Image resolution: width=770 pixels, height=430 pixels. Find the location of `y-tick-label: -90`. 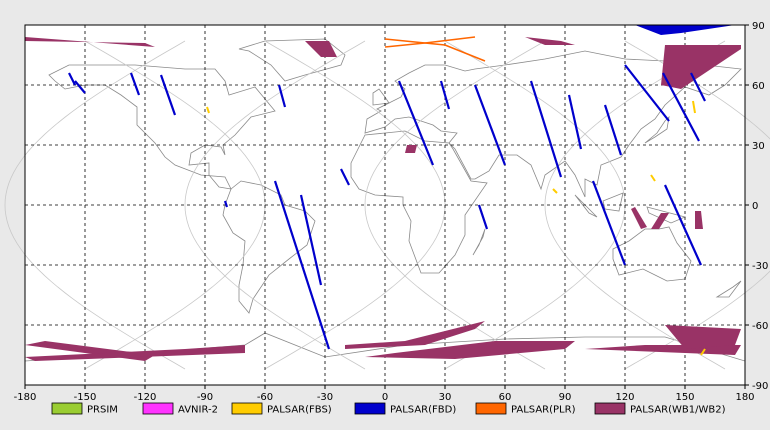

y-tick-label: -90 is located at coordinates (760, 386).